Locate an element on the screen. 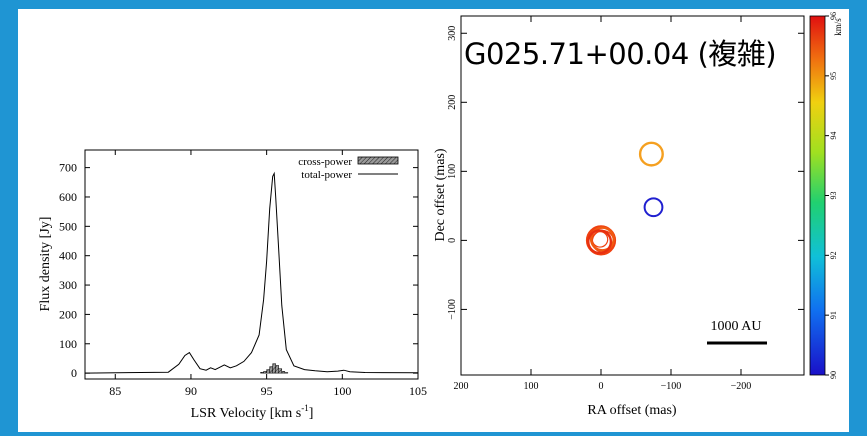  legend-label-cross-power: cross-power is located at coordinates (325, 162).